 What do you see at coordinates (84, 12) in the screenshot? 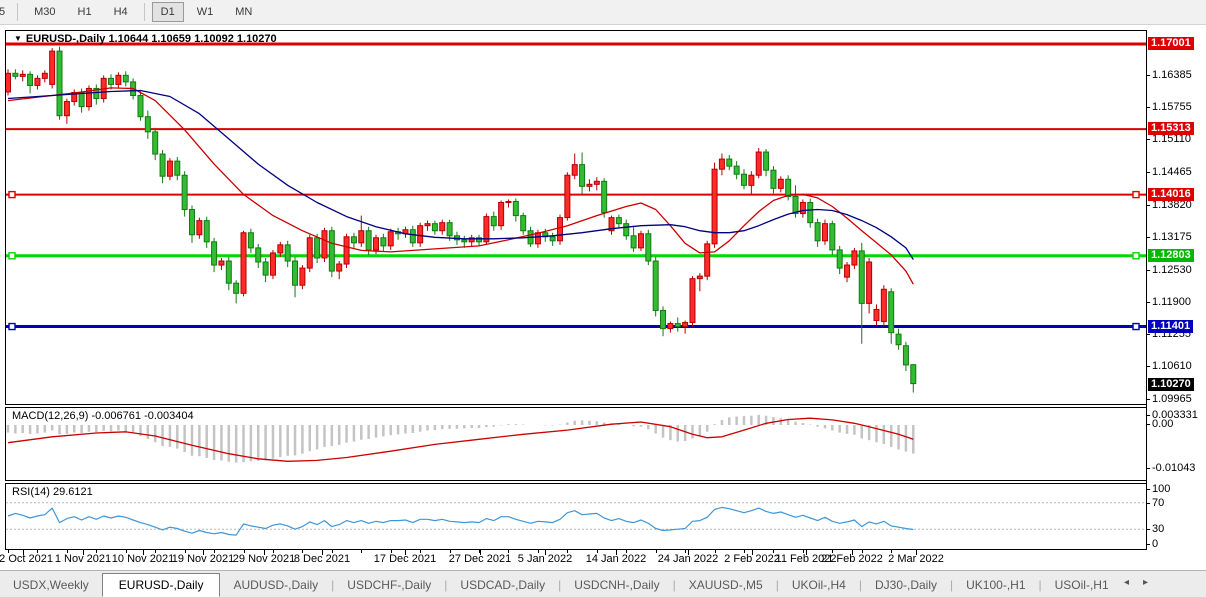
I see `timeframe-button-h1: H1` at bounding box center [84, 12].